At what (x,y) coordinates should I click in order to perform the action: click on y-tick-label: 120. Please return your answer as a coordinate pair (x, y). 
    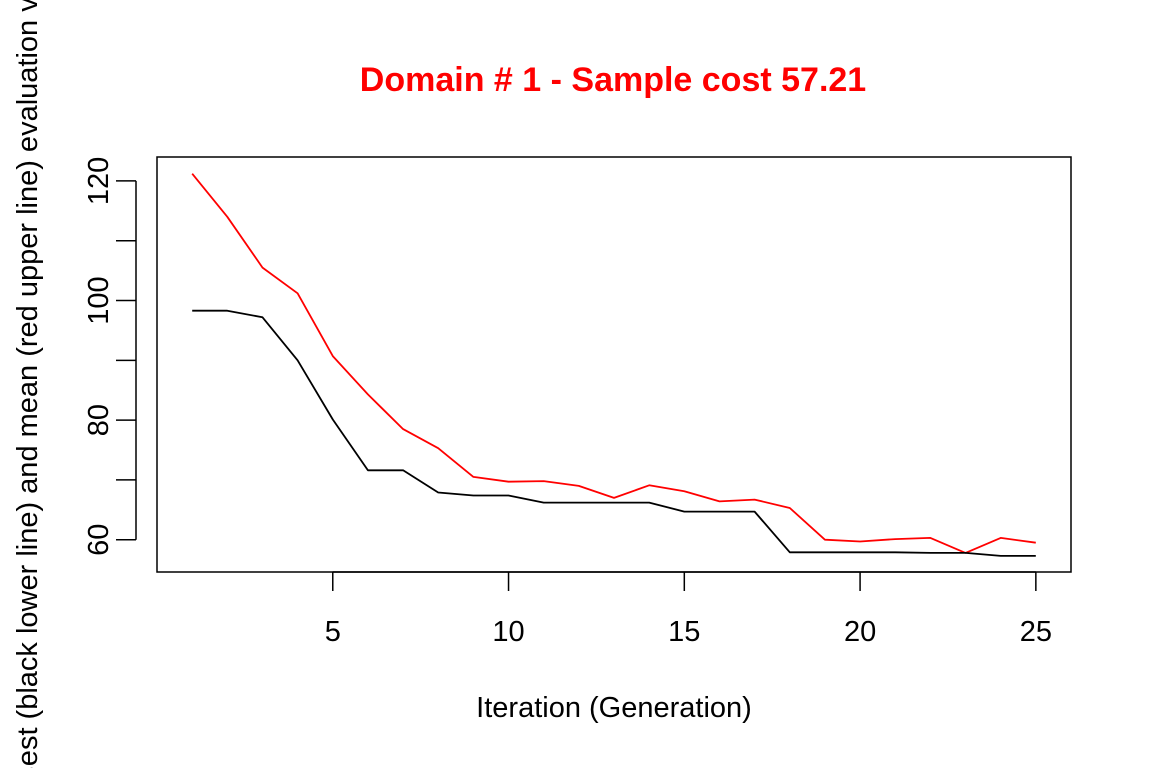
    Looking at the image, I should click on (99, 181).